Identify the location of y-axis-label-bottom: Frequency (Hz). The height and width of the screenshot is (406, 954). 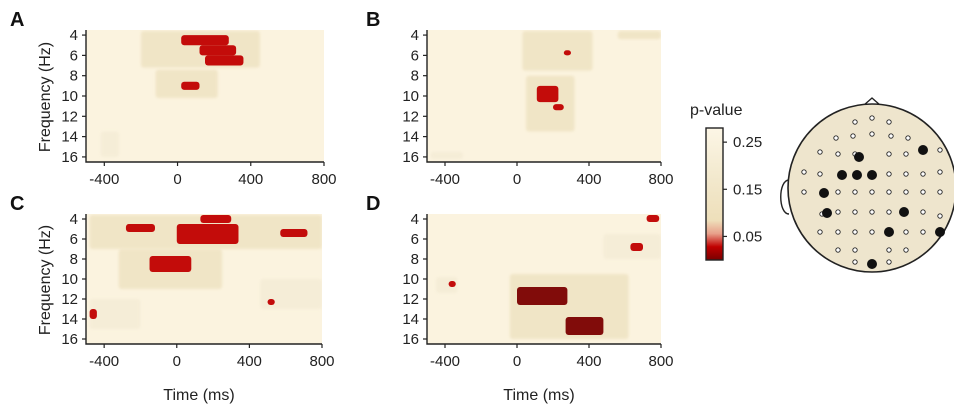
(45, 280).